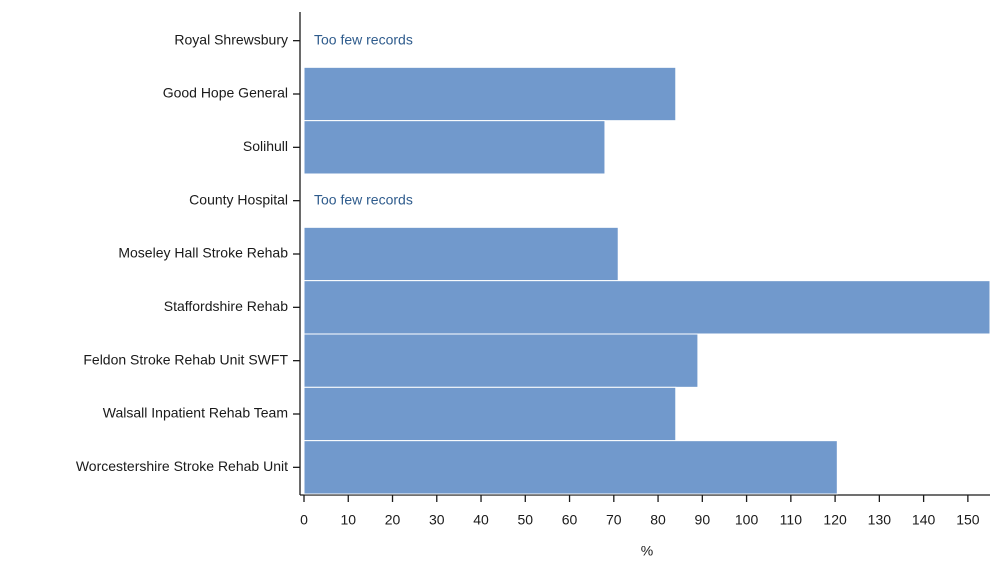  Describe the element at coordinates (481, 520) in the screenshot. I see `x-tick-label: 40` at that location.